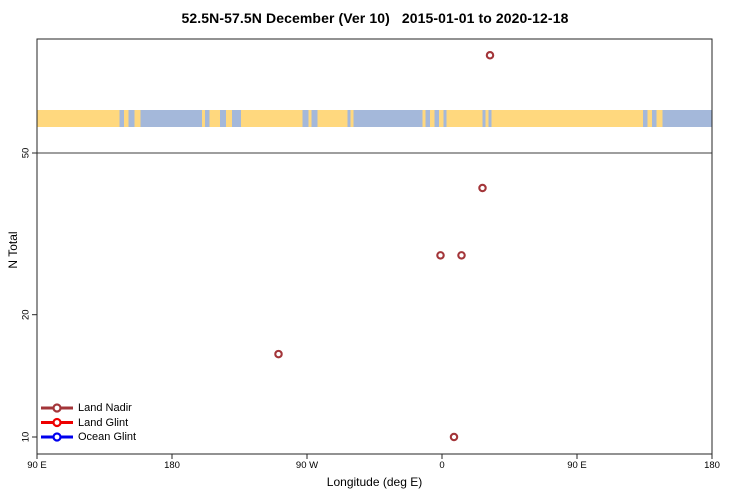 The height and width of the screenshot is (500, 750). Describe the element at coordinates (441, 465) in the screenshot. I see `x-tick-label: 0` at that location.